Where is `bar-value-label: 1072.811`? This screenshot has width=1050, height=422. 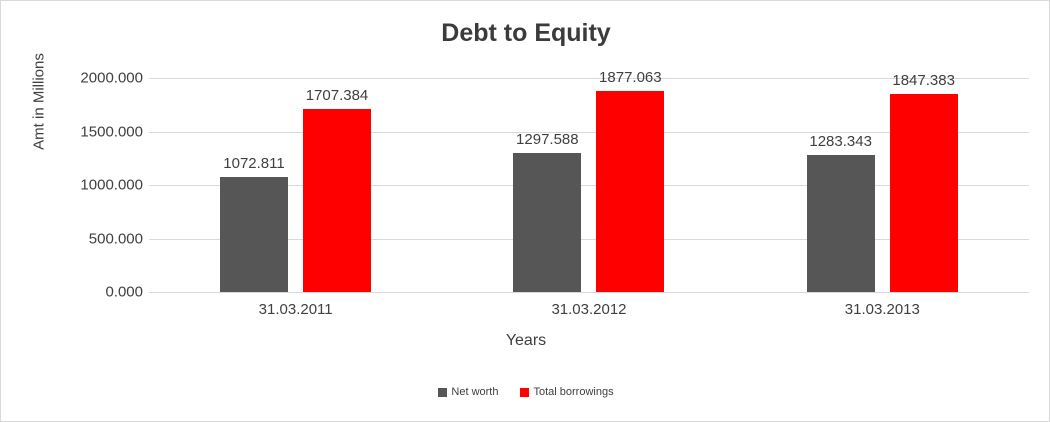 bar-value-label: 1072.811 is located at coordinates (254, 164).